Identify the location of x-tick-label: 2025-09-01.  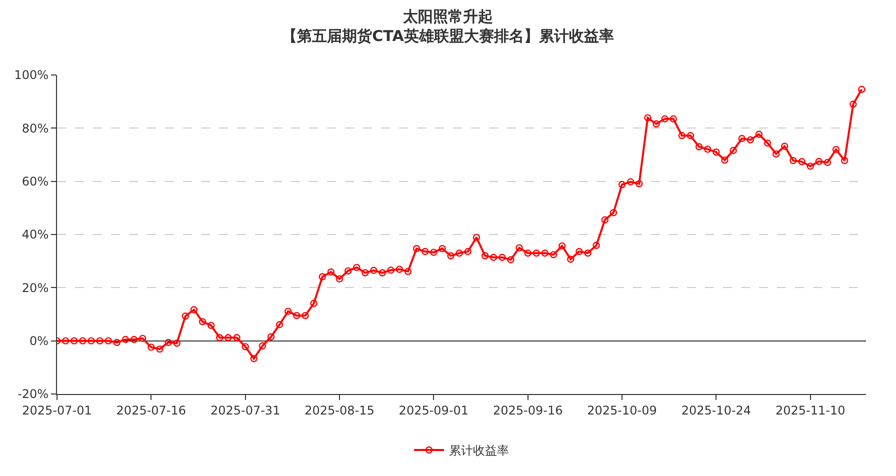
(433, 410).